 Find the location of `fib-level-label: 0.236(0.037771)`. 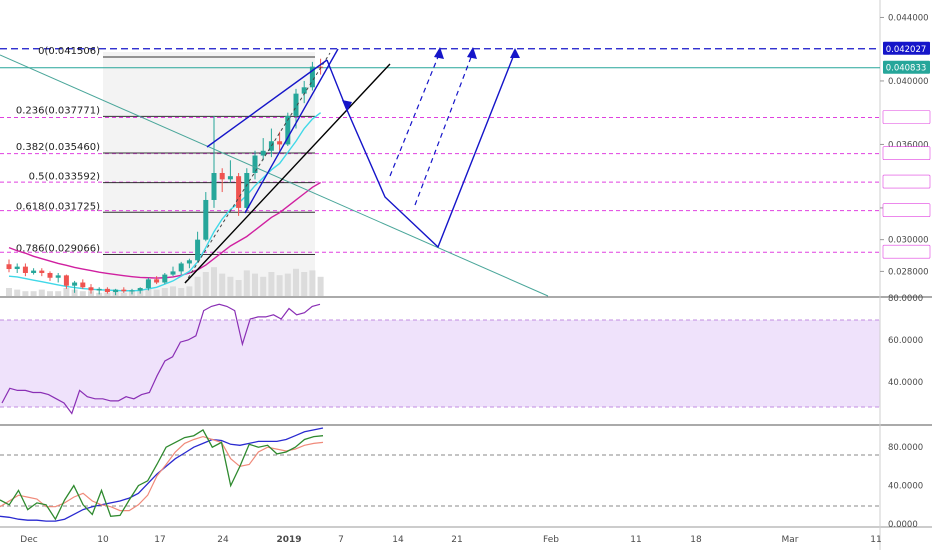

fib-level-label: 0.236(0.037771) is located at coordinates (58, 110).